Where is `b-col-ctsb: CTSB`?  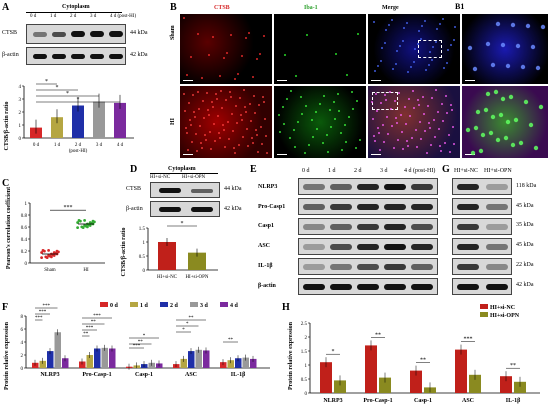 b-col-ctsb: CTSB is located at coordinates (222, 8).